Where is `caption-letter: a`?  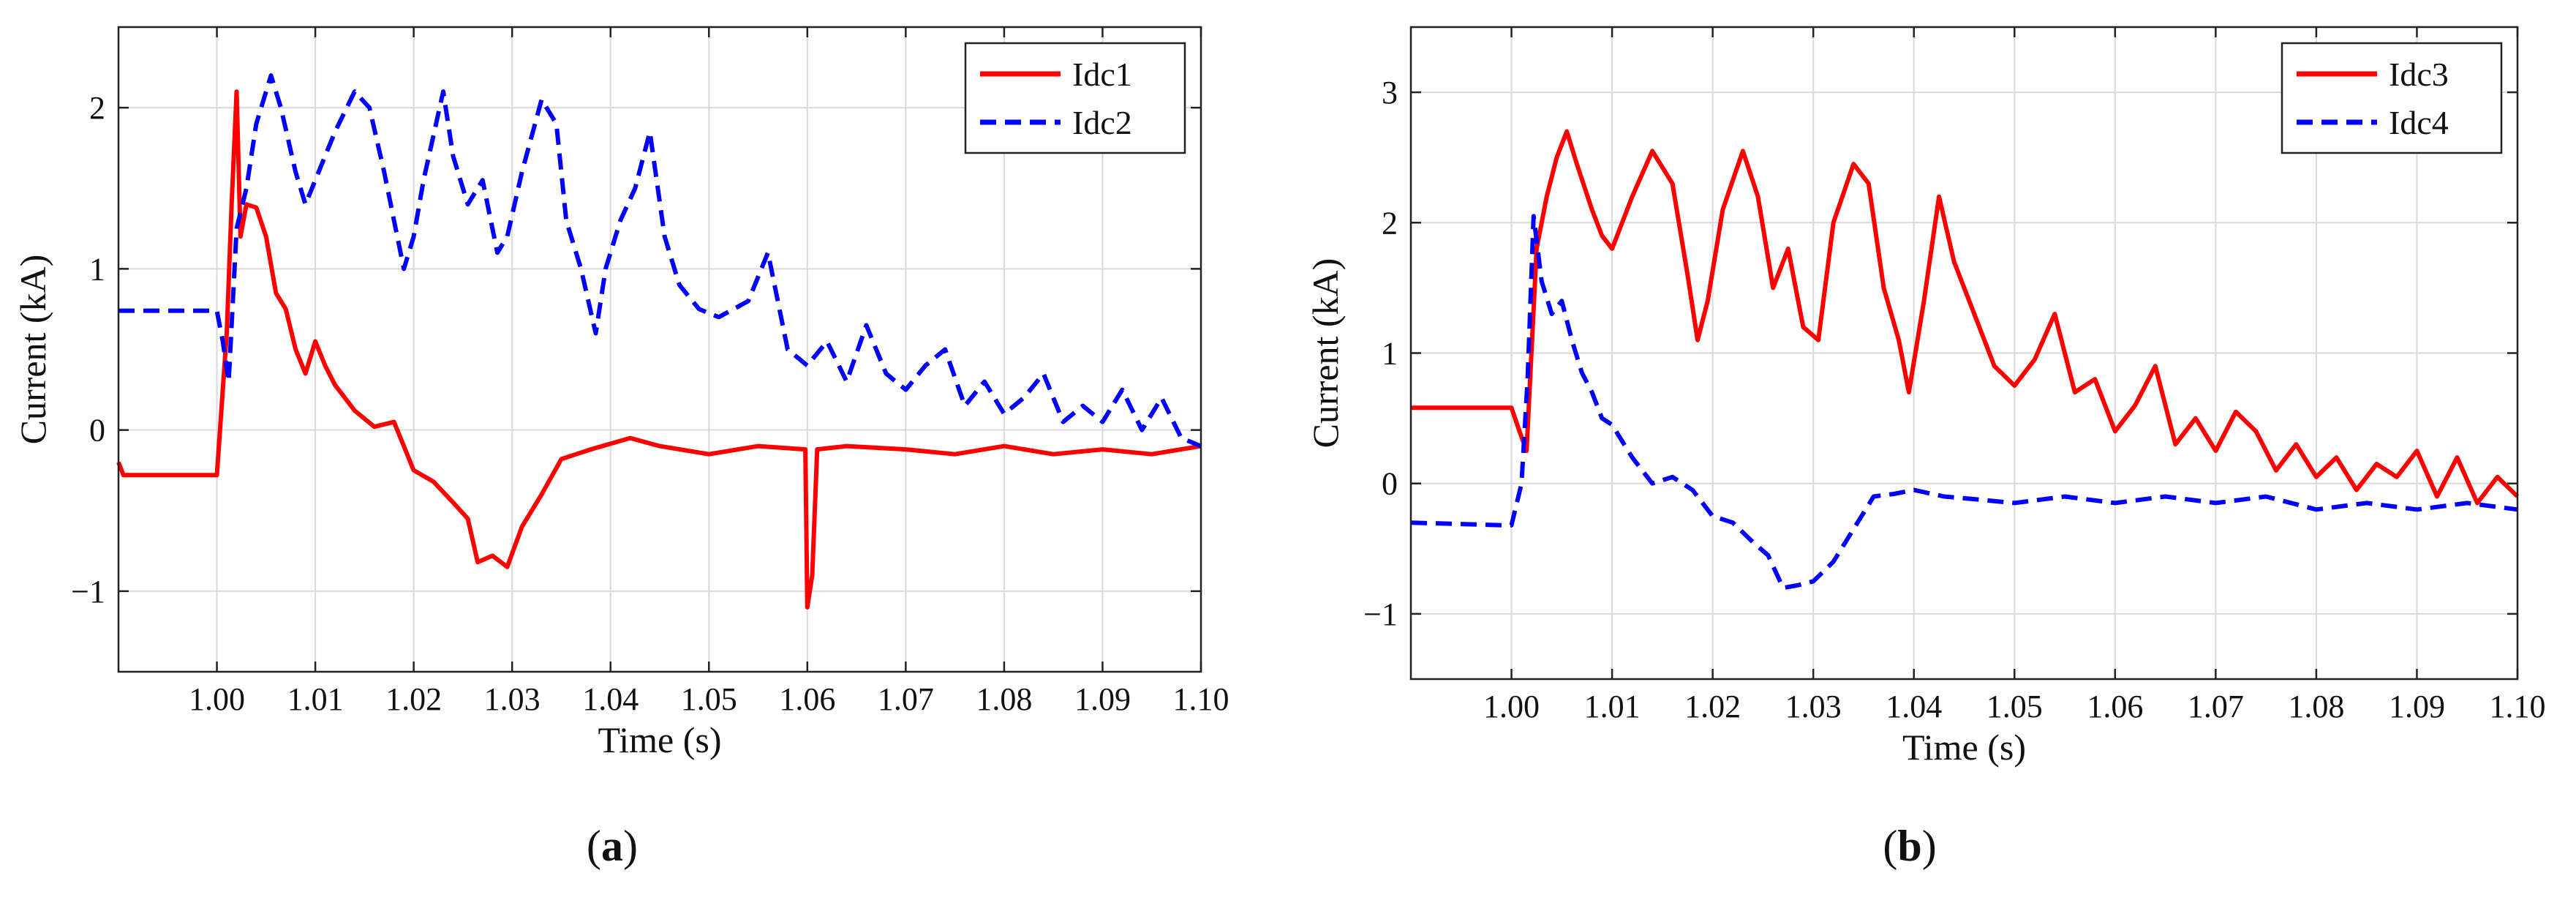 caption-letter: a is located at coordinates (612, 846).